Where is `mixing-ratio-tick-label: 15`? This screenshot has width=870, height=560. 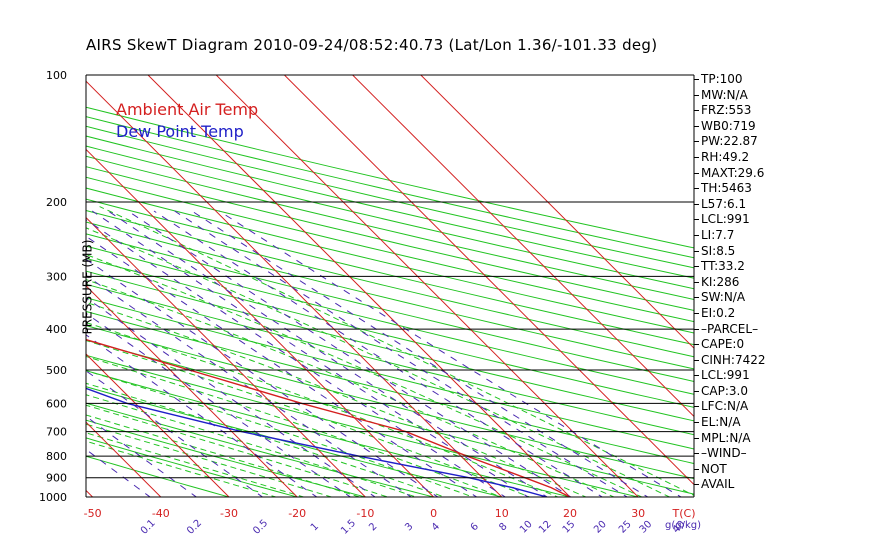
mixing-ratio-tick-label: 15 is located at coordinates (569, 527).